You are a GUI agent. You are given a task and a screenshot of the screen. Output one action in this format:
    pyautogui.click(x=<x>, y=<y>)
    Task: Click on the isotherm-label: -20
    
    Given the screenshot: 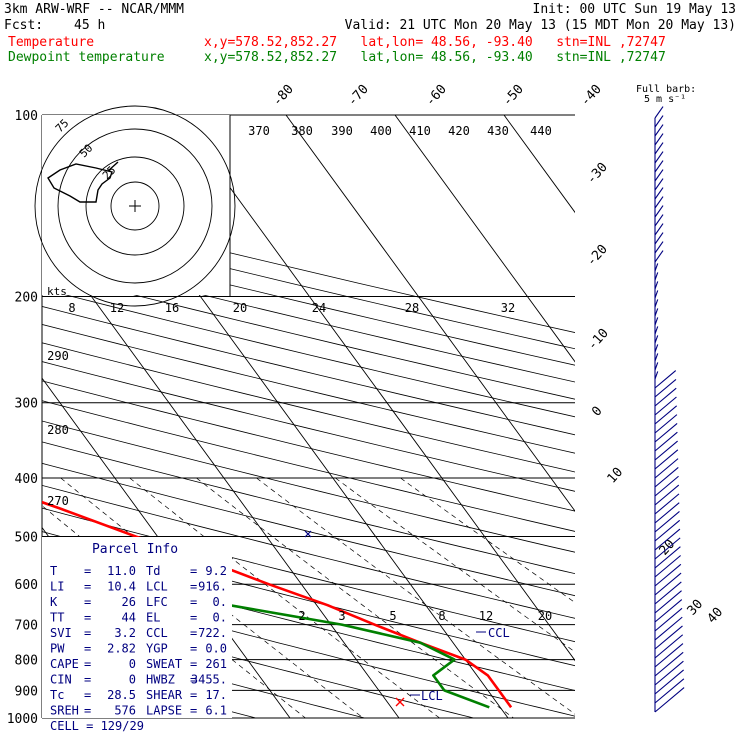 What is the action you would take?
    pyautogui.click(x=597, y=255)
    